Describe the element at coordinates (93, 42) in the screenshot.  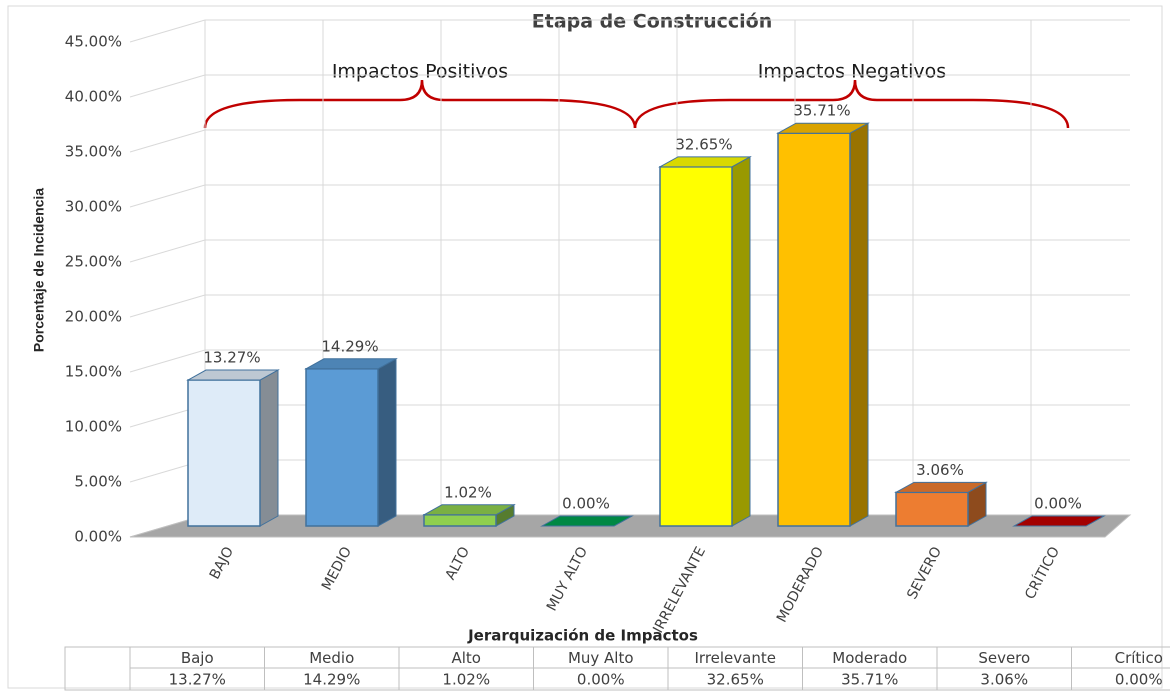
I see `y-tick-label: 45.00%` at that location.